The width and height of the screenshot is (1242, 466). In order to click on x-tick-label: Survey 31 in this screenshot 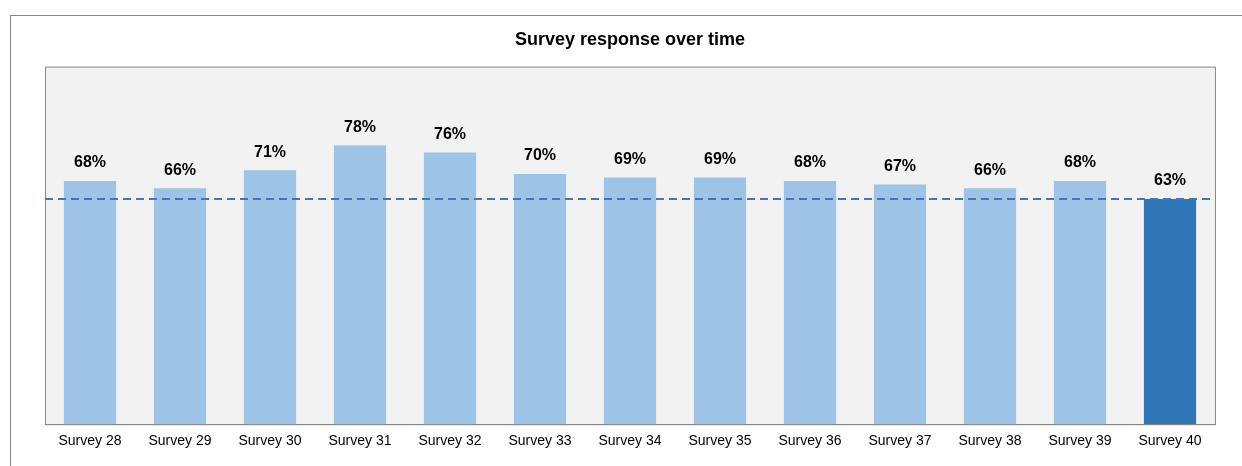, I will do `click(360, 440)`.